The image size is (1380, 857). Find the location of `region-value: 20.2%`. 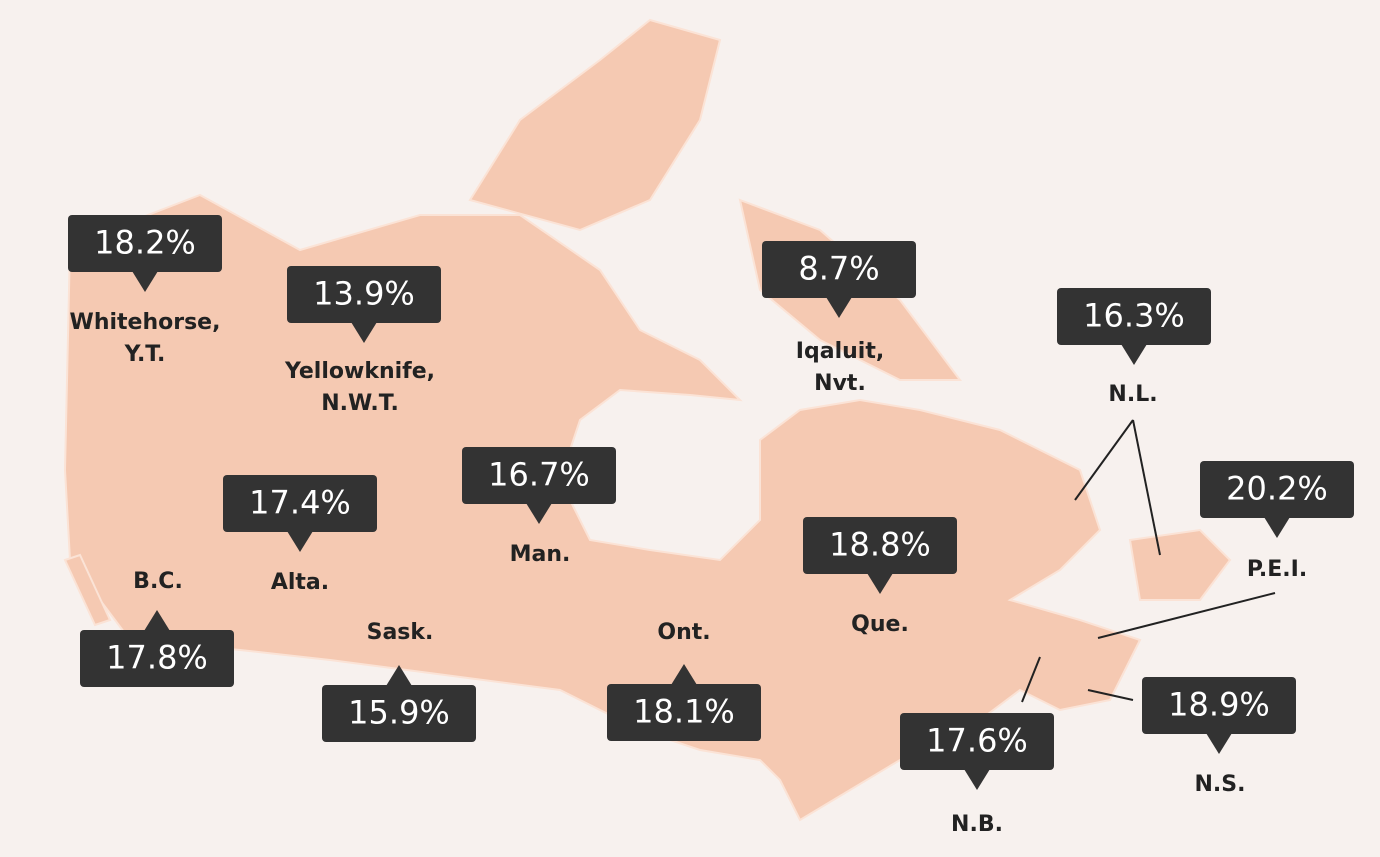

region-value: 20.2% is located at coordinates (1277, 489).